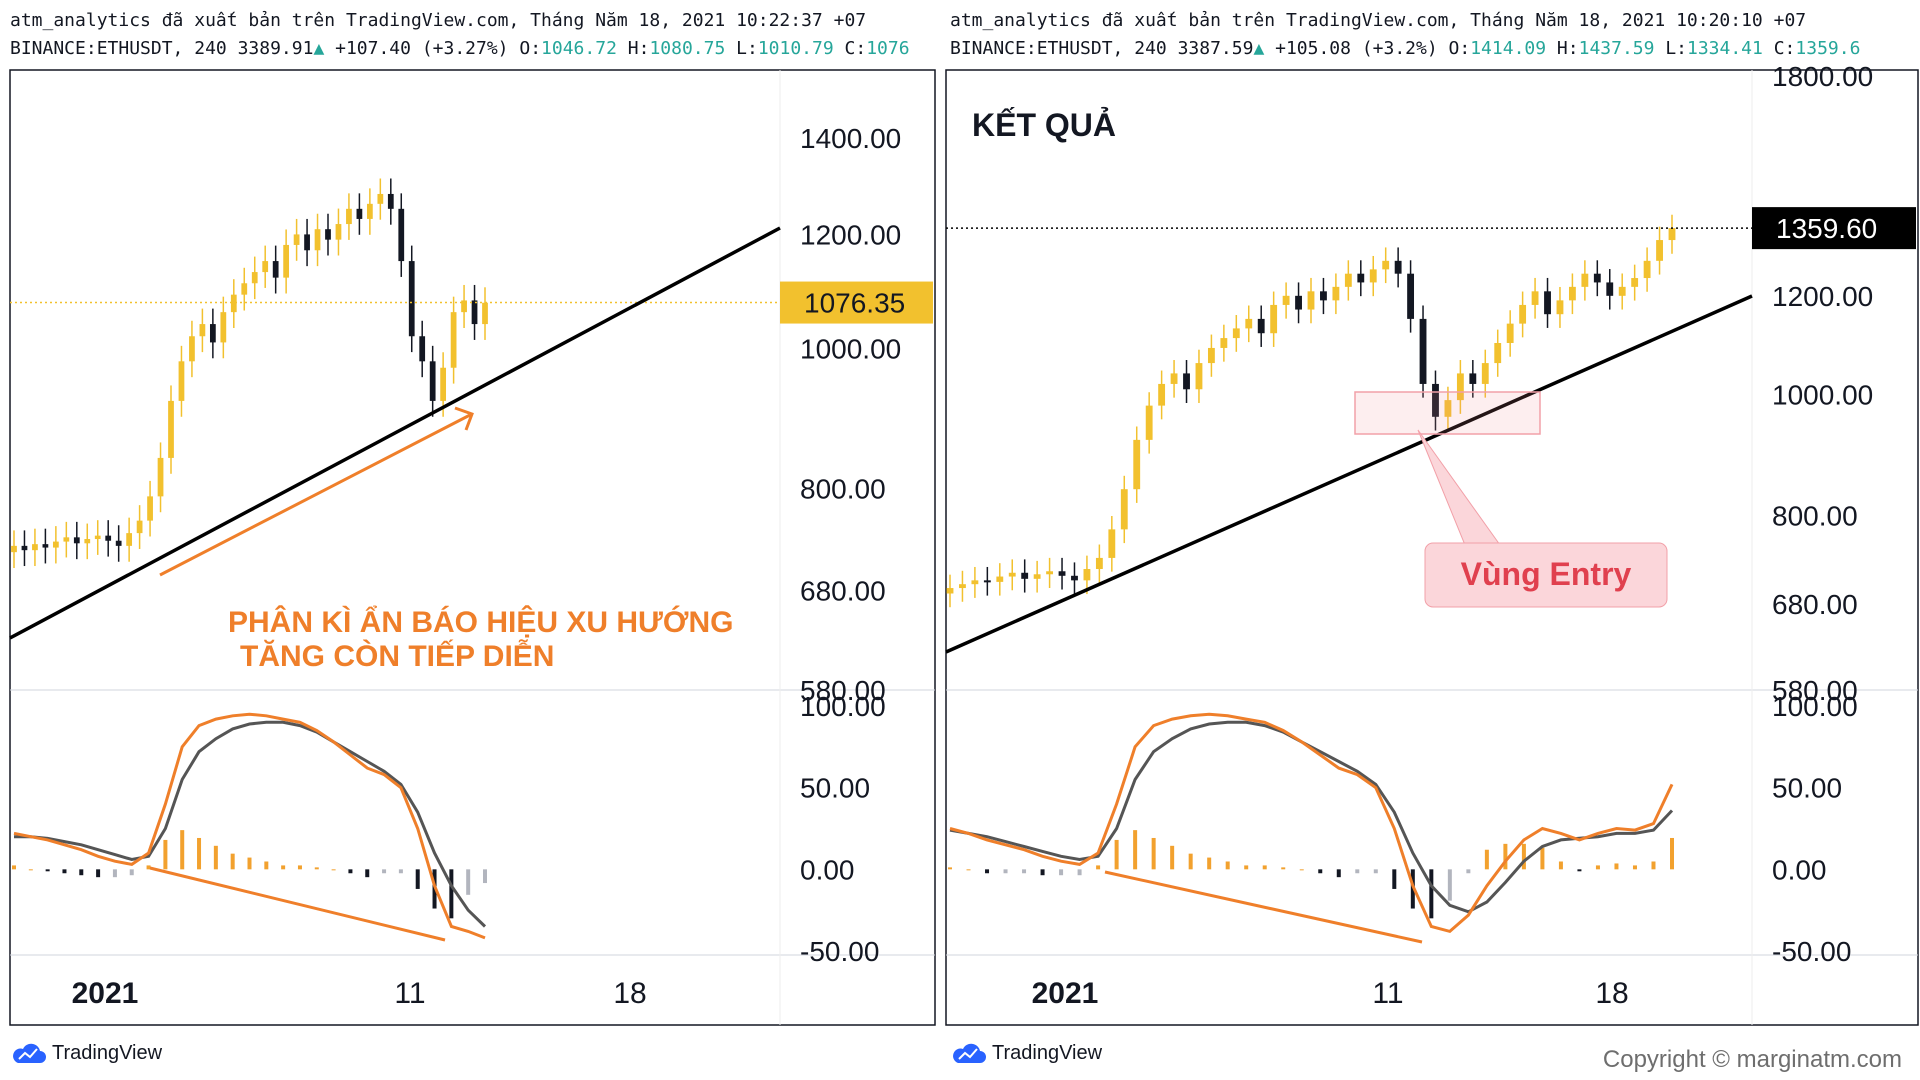 The image size is (1920, 1080). I want to click on price-tick-label: 1000.00, so click(850, 349).